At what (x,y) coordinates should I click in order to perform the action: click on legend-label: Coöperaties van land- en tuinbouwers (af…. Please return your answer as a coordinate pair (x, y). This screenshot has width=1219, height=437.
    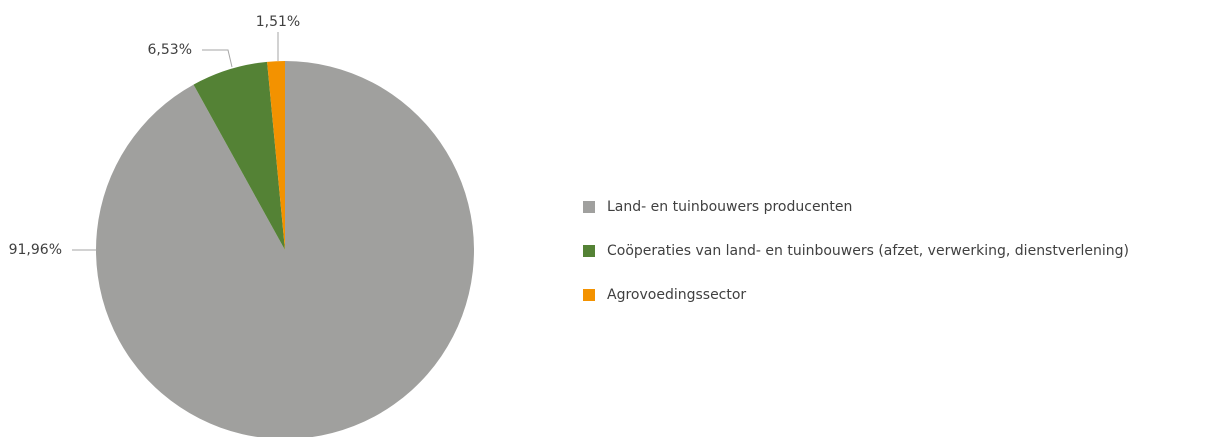
    Looking at the image, I should click on (868, 251).